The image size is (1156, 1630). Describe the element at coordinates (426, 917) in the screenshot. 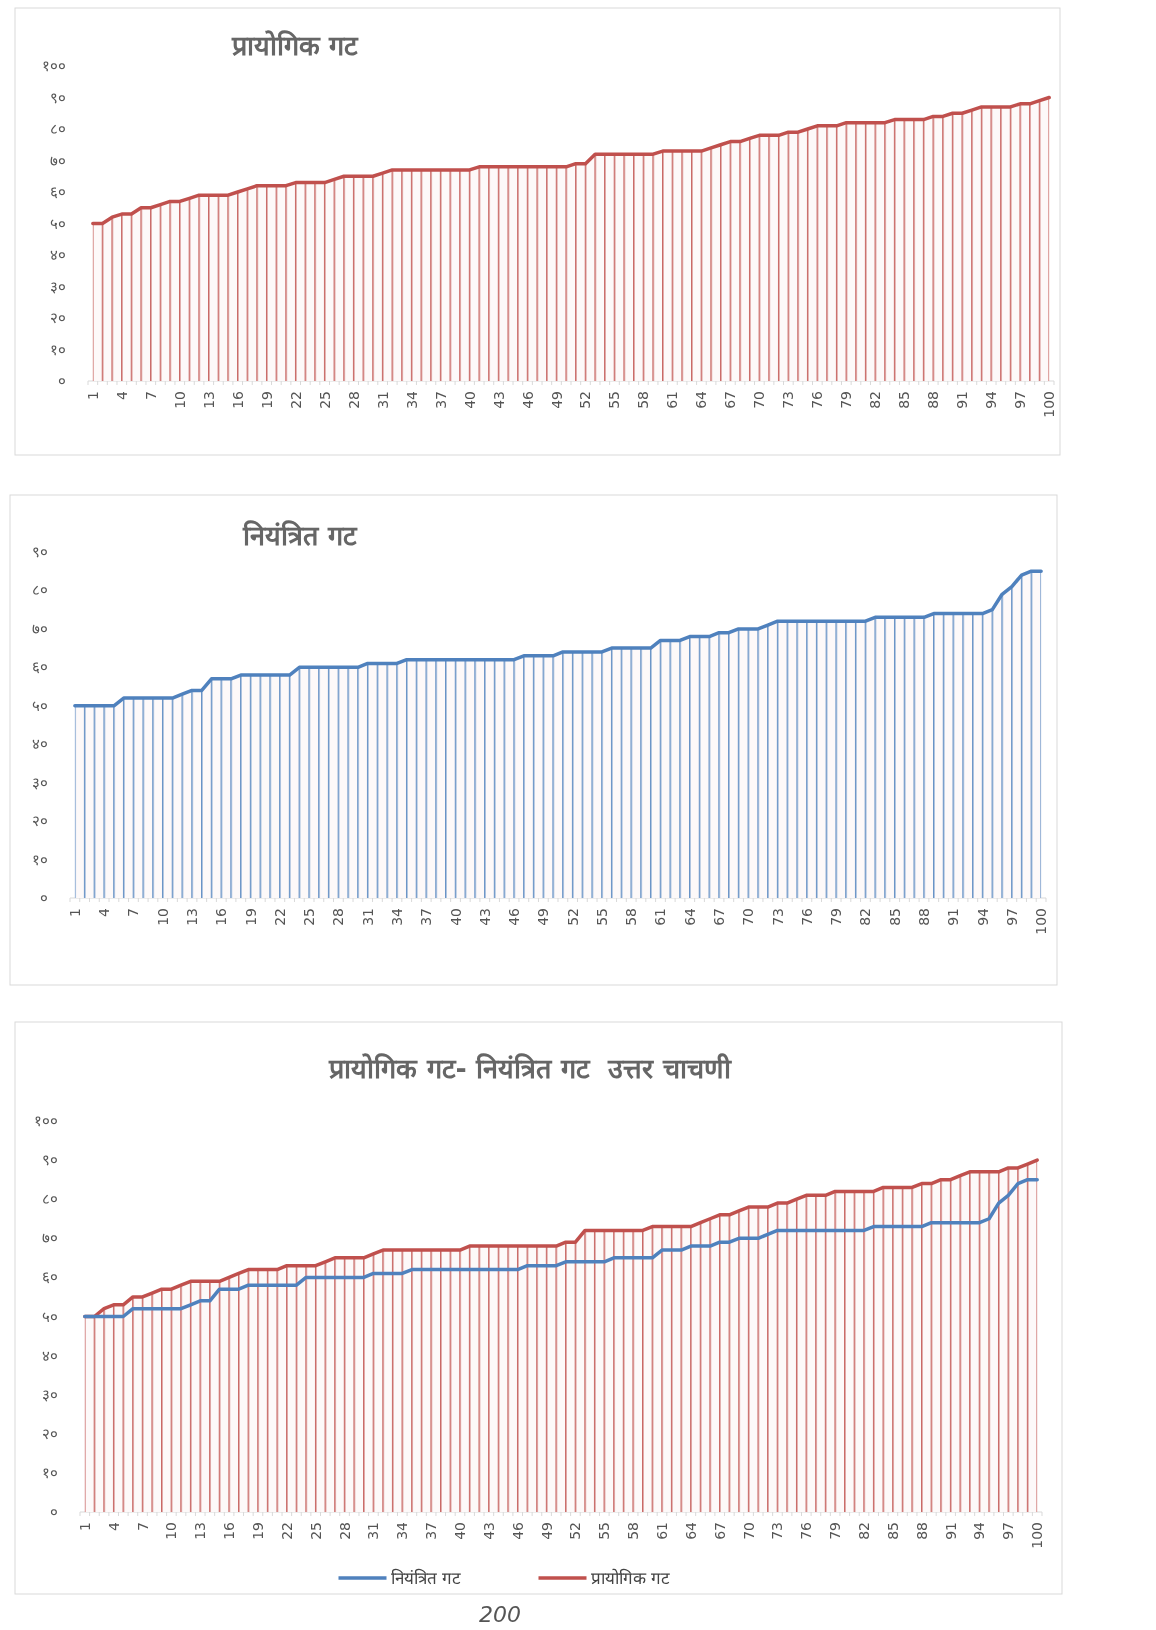

I see `x-tick-label: 37` at that location.